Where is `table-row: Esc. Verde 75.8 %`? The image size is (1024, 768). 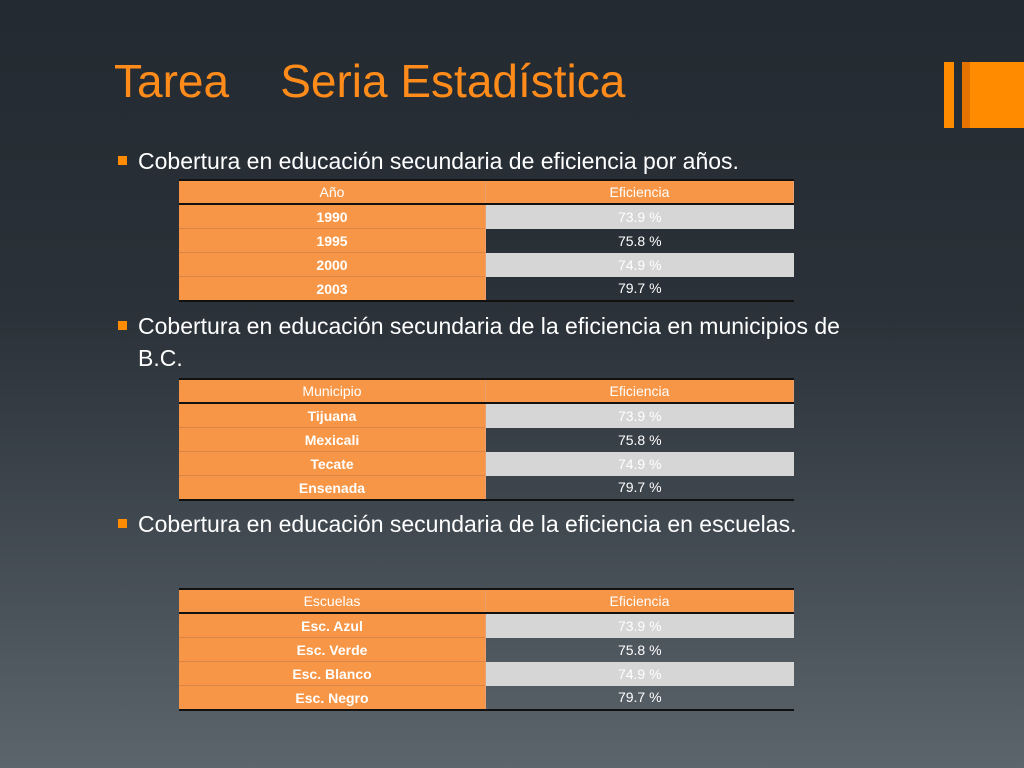
table-row: Esc. Verde 75.8 % is located at coordinates (486, 649).